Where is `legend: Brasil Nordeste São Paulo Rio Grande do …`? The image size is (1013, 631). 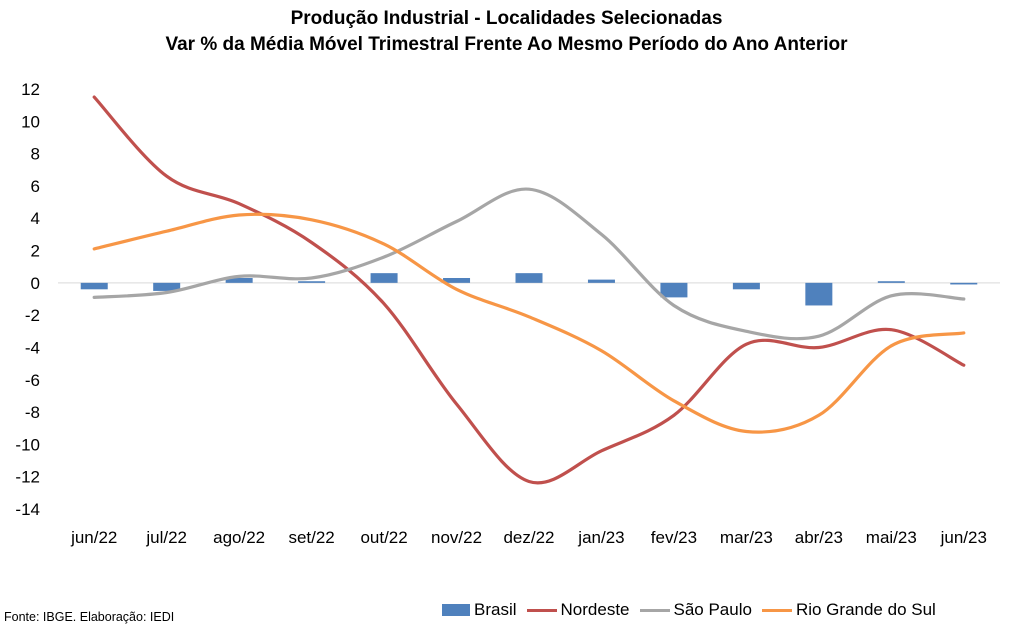
legend: Brasil Nordeste São Paulo Rio Grande do … is located at coordinates (689, 610).